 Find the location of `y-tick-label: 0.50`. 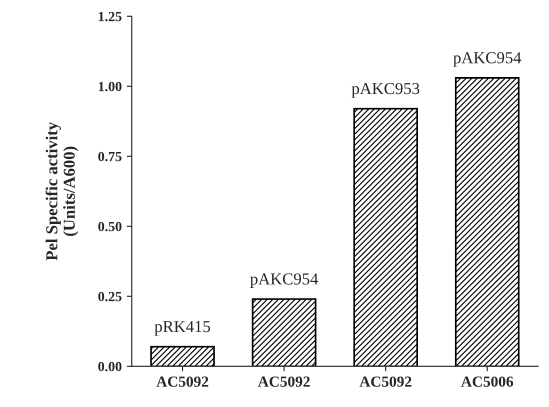

y-tick-label: 0.50 is located at coordinates (110, 227).